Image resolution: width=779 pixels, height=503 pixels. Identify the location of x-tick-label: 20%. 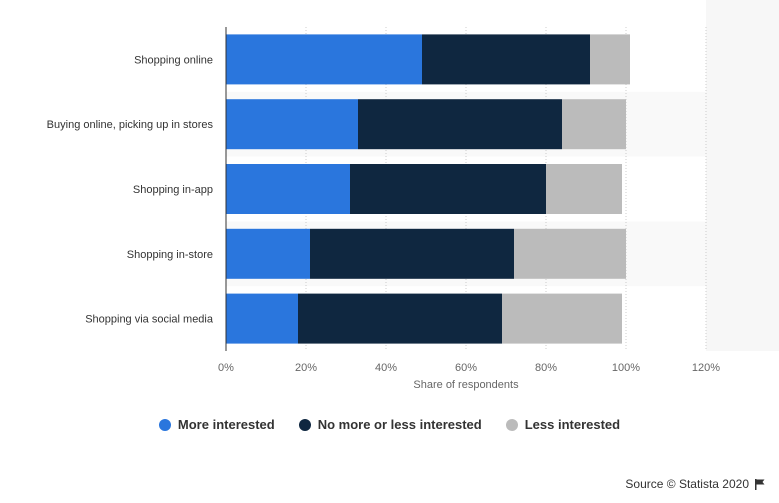
(306, 368).